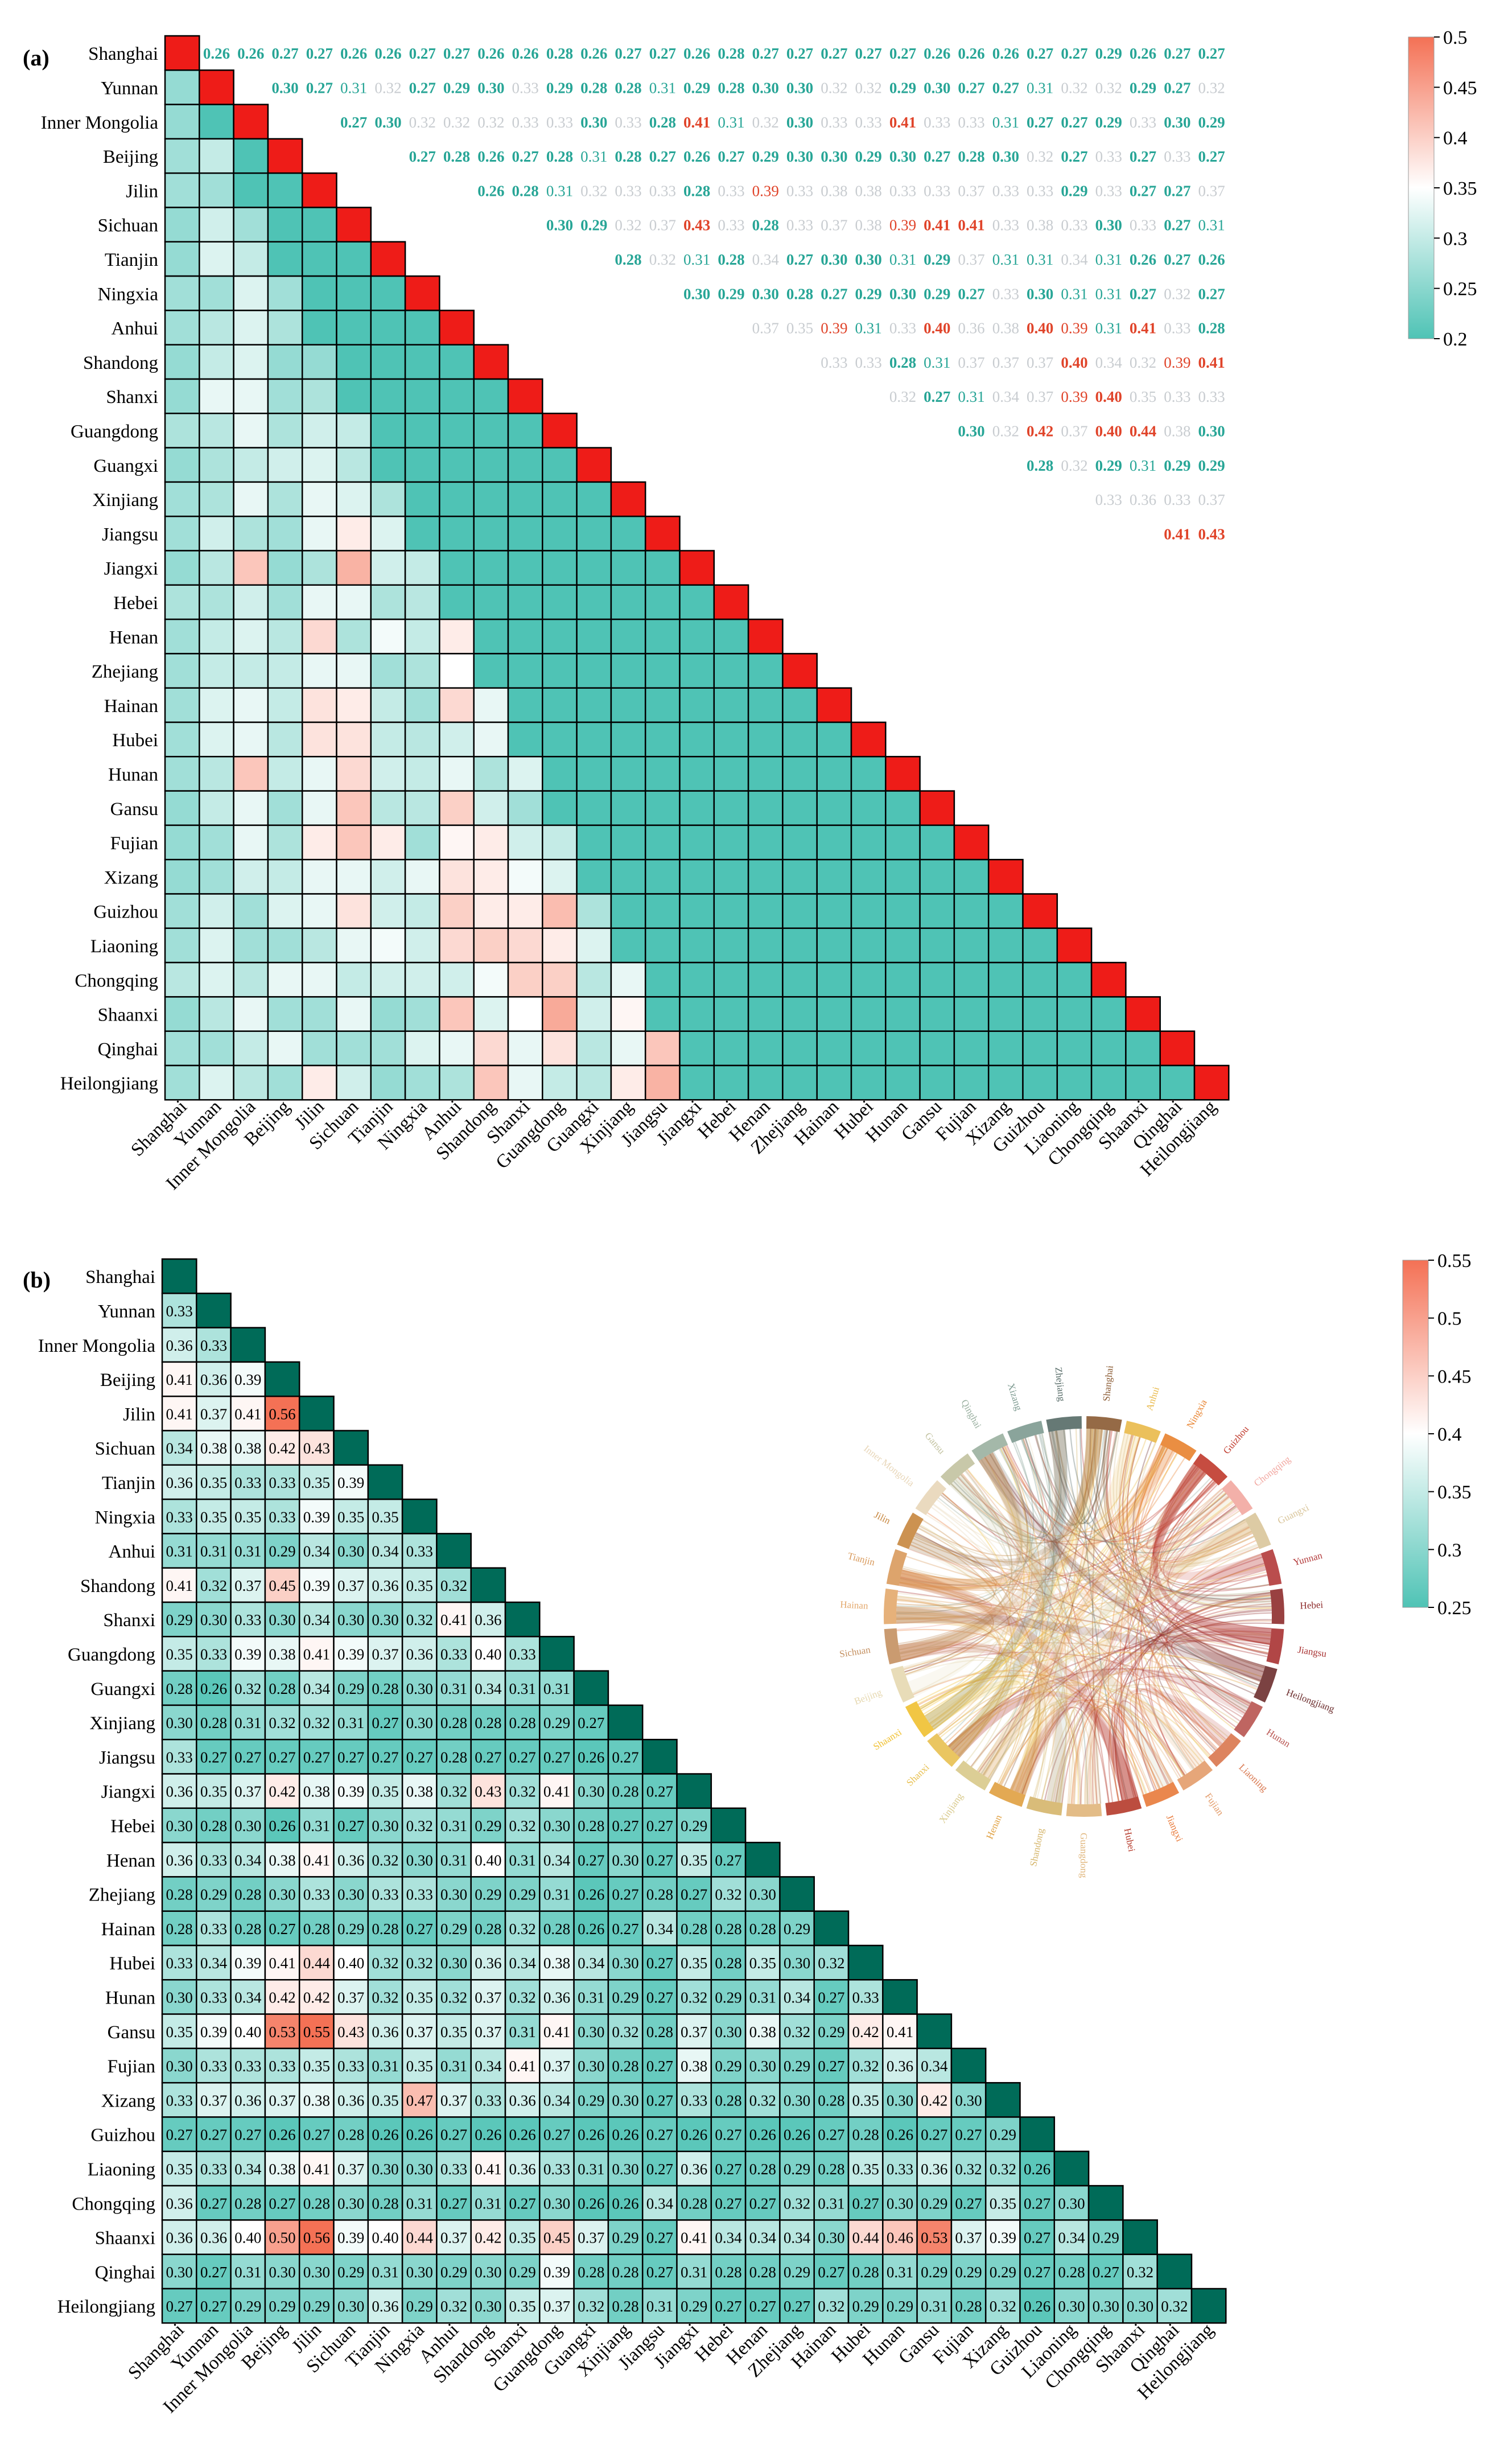 This screenshot has height=2464, width=1504. What do you see at coordinates (488, 1585) in the screenshot?
I see `cell-b-diagonal` at bounding box center [488, 1585].